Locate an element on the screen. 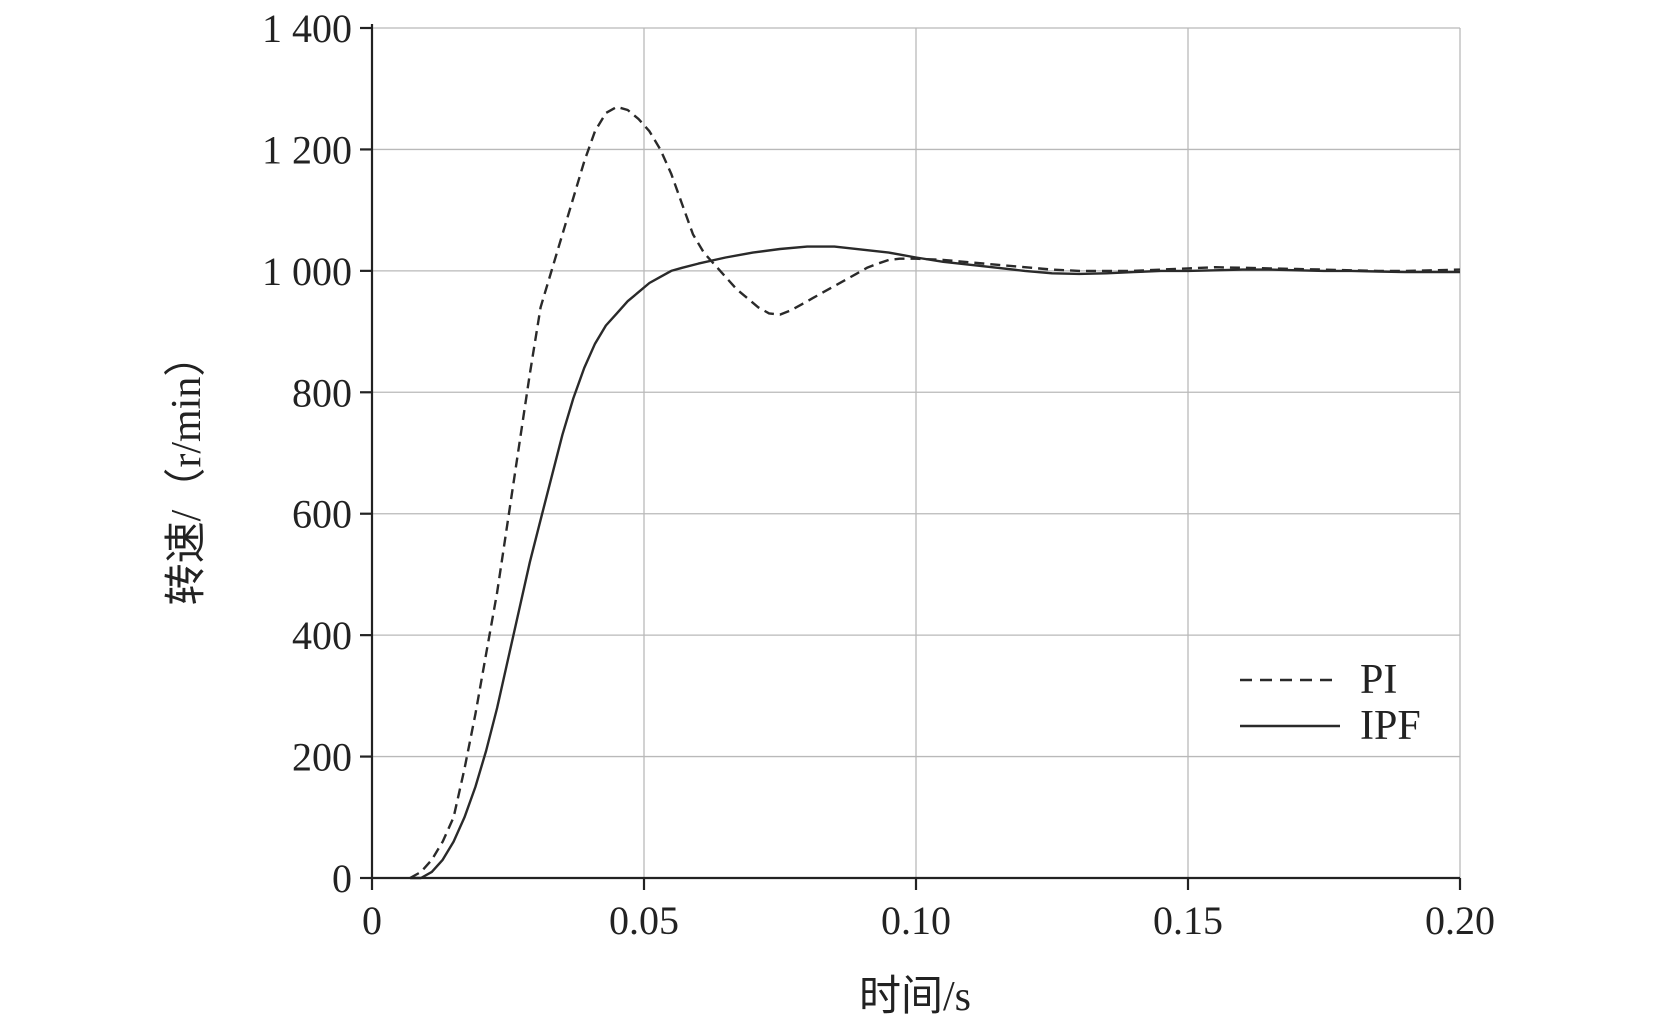 This screenshot has width=1654, height=1023. y-tick-label: 1 000 is located at coordinates (307, 271).